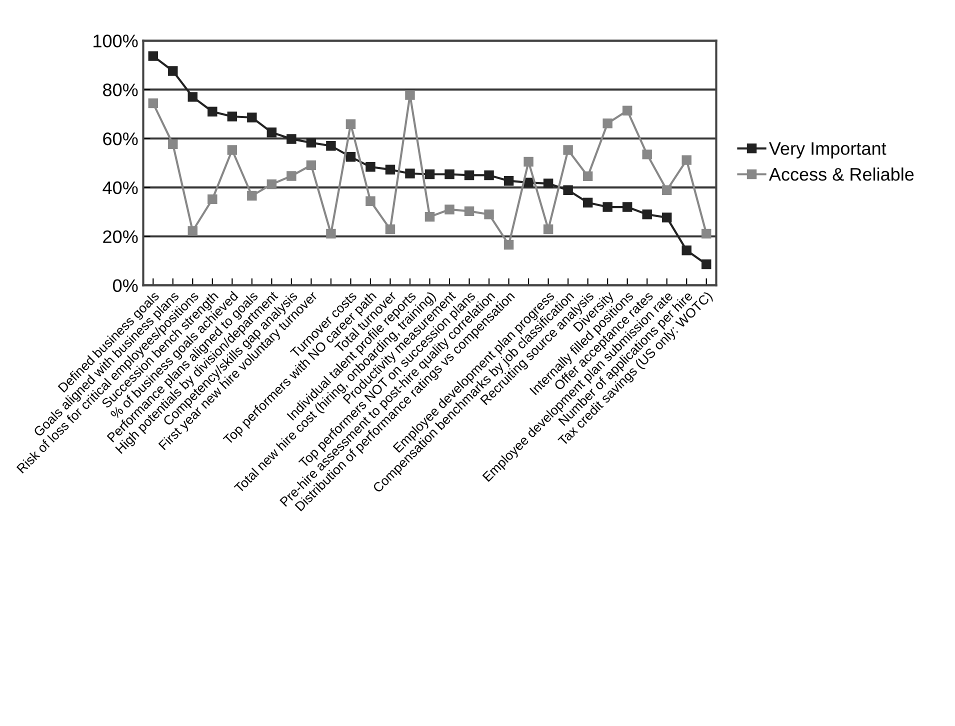  What do you see at coordinates (116, 41) in the screenshot?
I see `y-tick-label: 100%` at bounding box center [116, 41].